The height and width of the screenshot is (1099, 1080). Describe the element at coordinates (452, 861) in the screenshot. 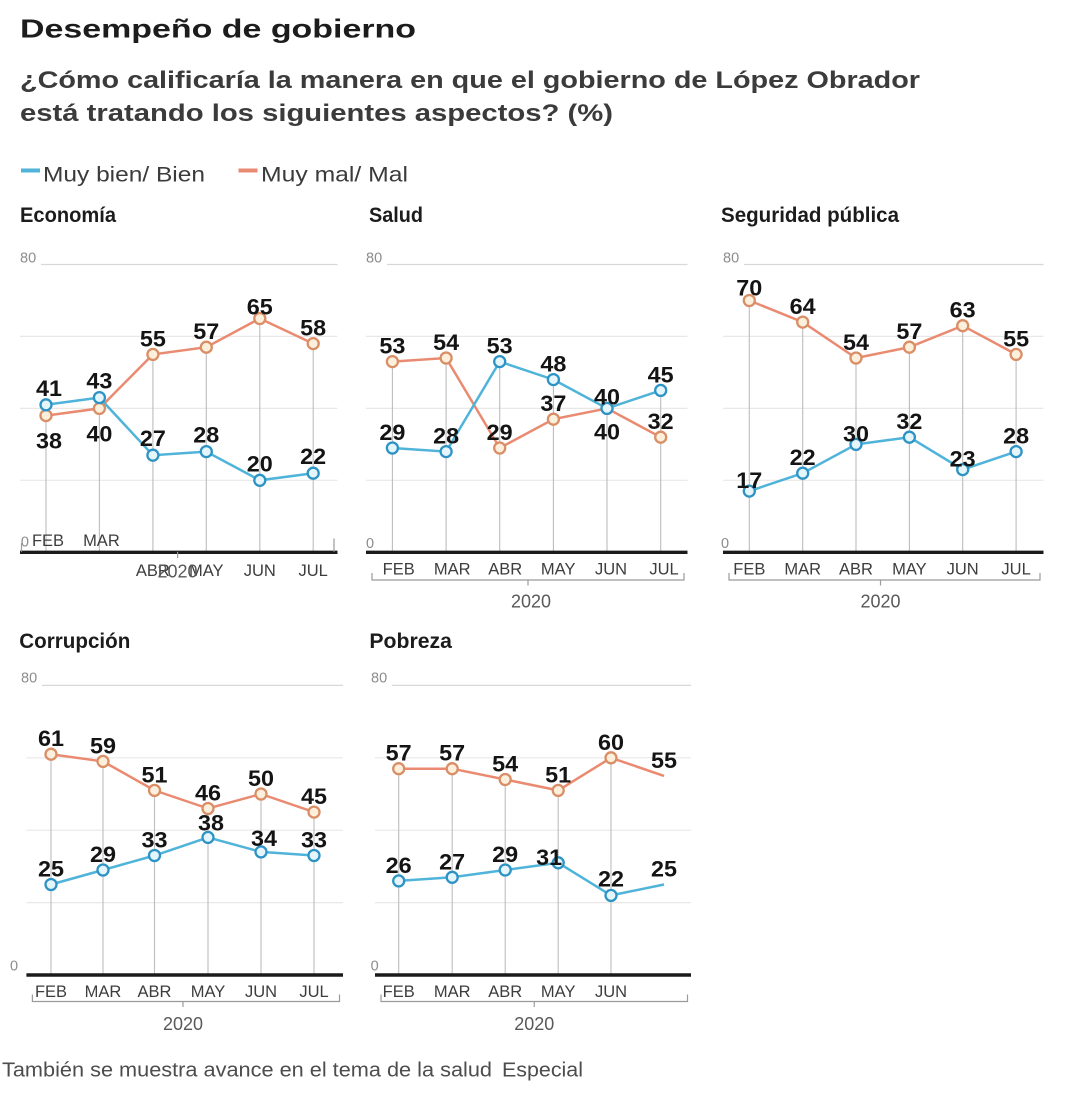

I see `svg-text: 27` at that location.